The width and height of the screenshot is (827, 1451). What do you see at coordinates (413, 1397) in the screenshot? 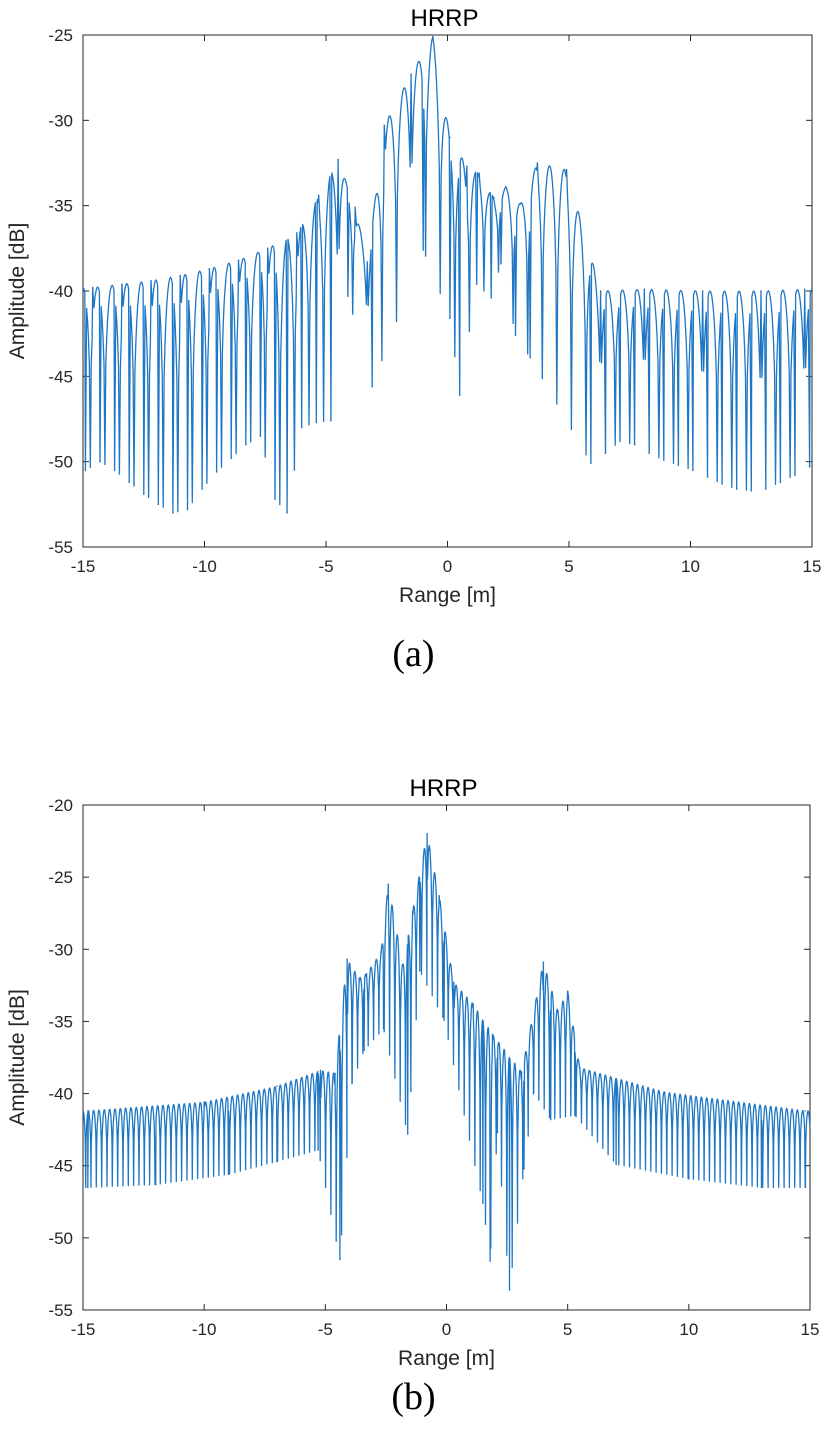
I see `caption-b: (b)` at bounding box center [413, 1397].